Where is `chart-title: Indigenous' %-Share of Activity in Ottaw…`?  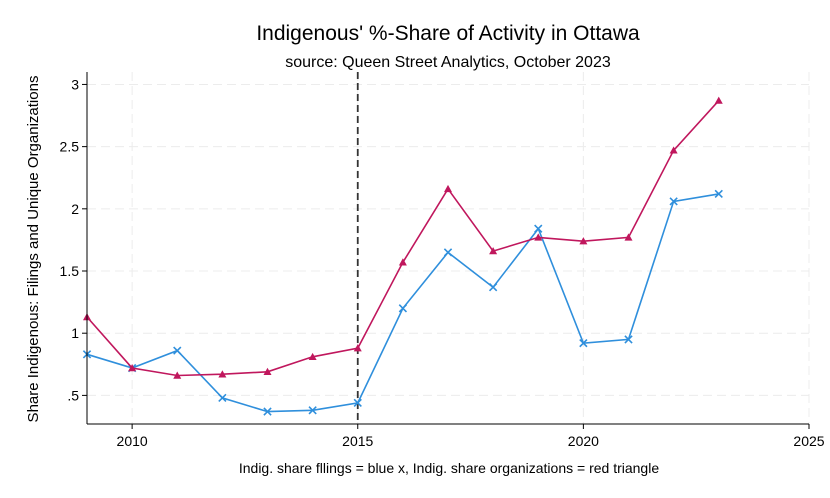
chart-title: Indigenous' %-Share of Activity in Ottaw… is located at coordinates (448, 33).